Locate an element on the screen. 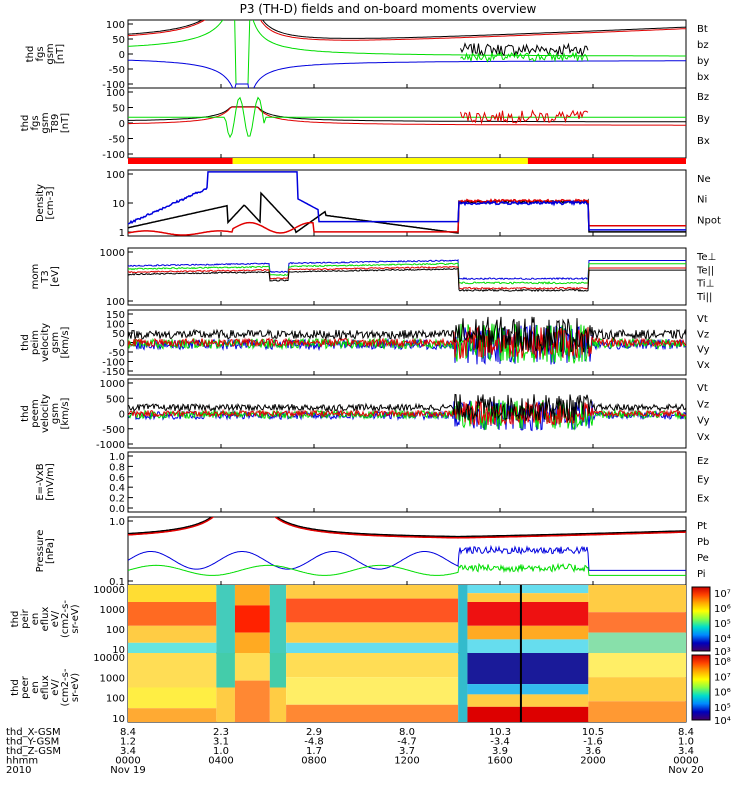 The image size is (750, 800). ti-par-series is located at coordinates (407, 273).